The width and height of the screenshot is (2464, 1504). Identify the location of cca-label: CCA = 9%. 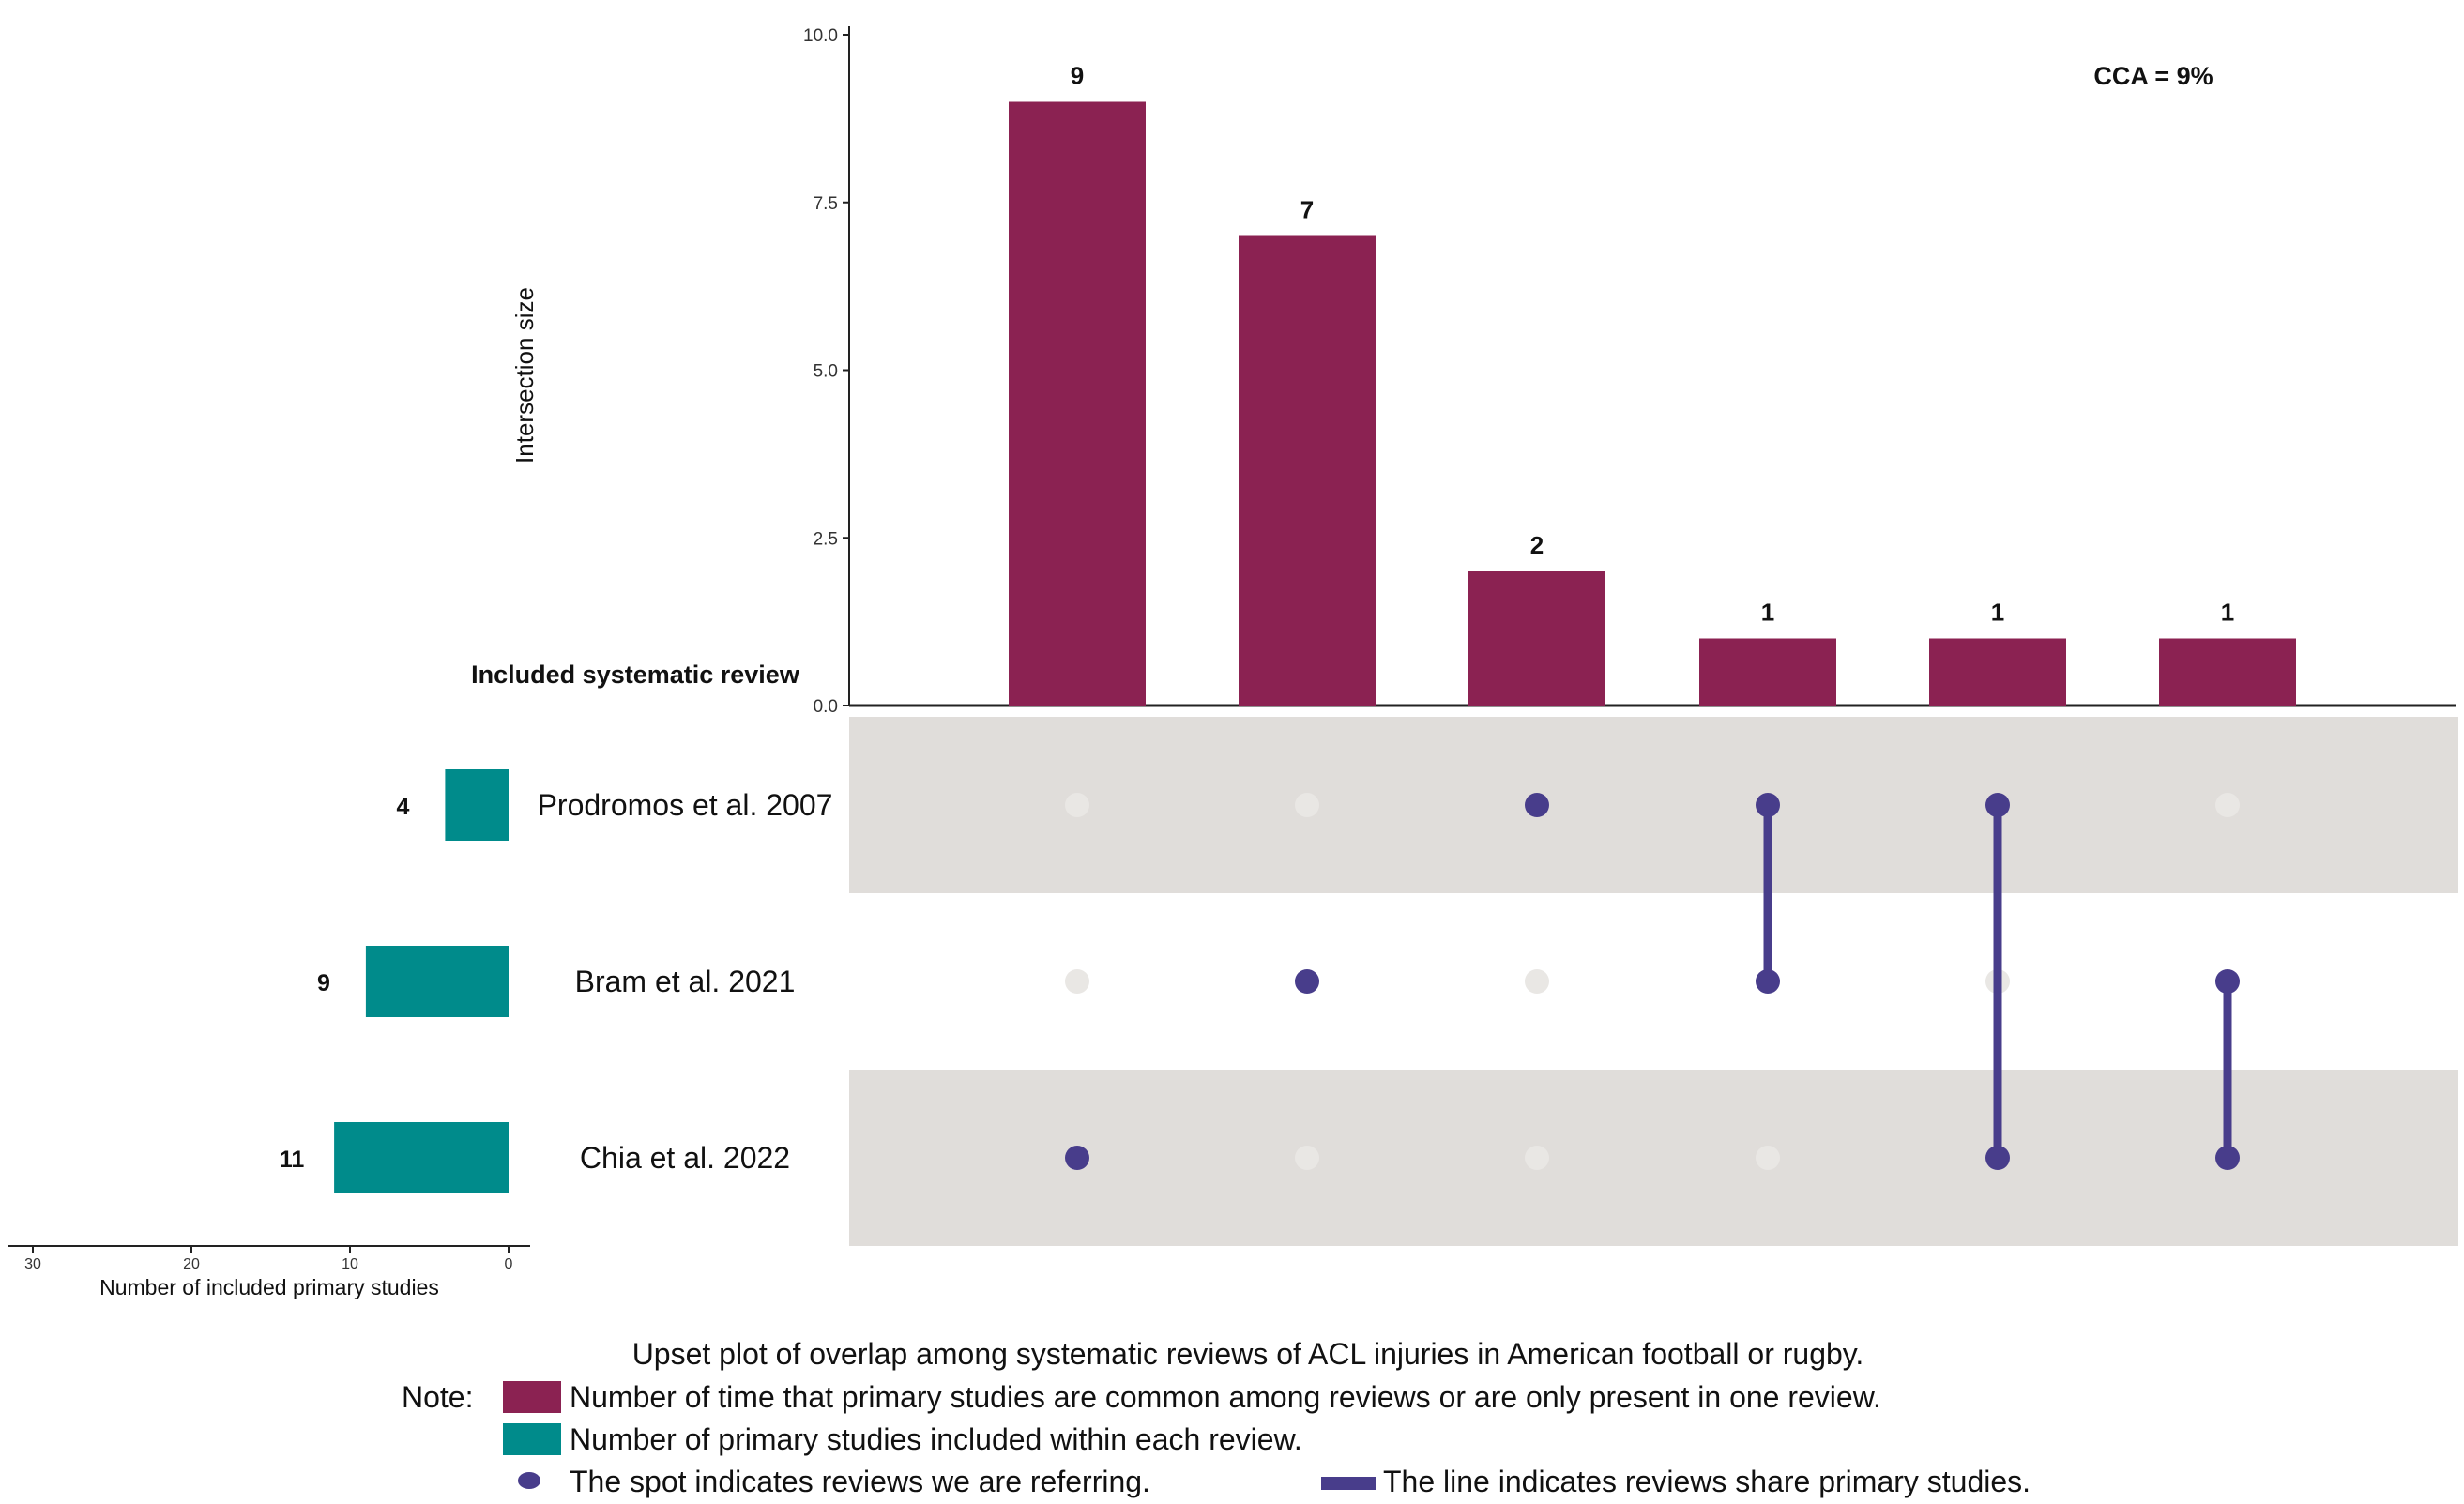
(2153, 76).